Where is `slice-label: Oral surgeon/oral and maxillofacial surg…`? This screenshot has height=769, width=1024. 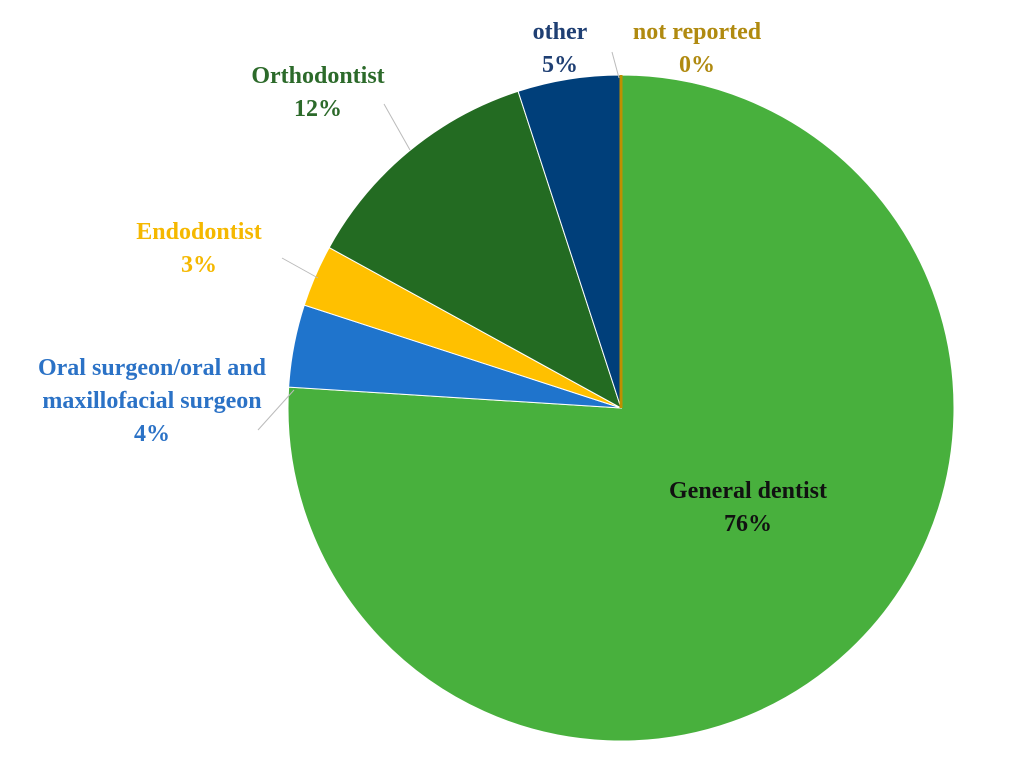
slice-label: Oral surgeon/oral and maxillofacial surg… is located at coordinates (152, 401).